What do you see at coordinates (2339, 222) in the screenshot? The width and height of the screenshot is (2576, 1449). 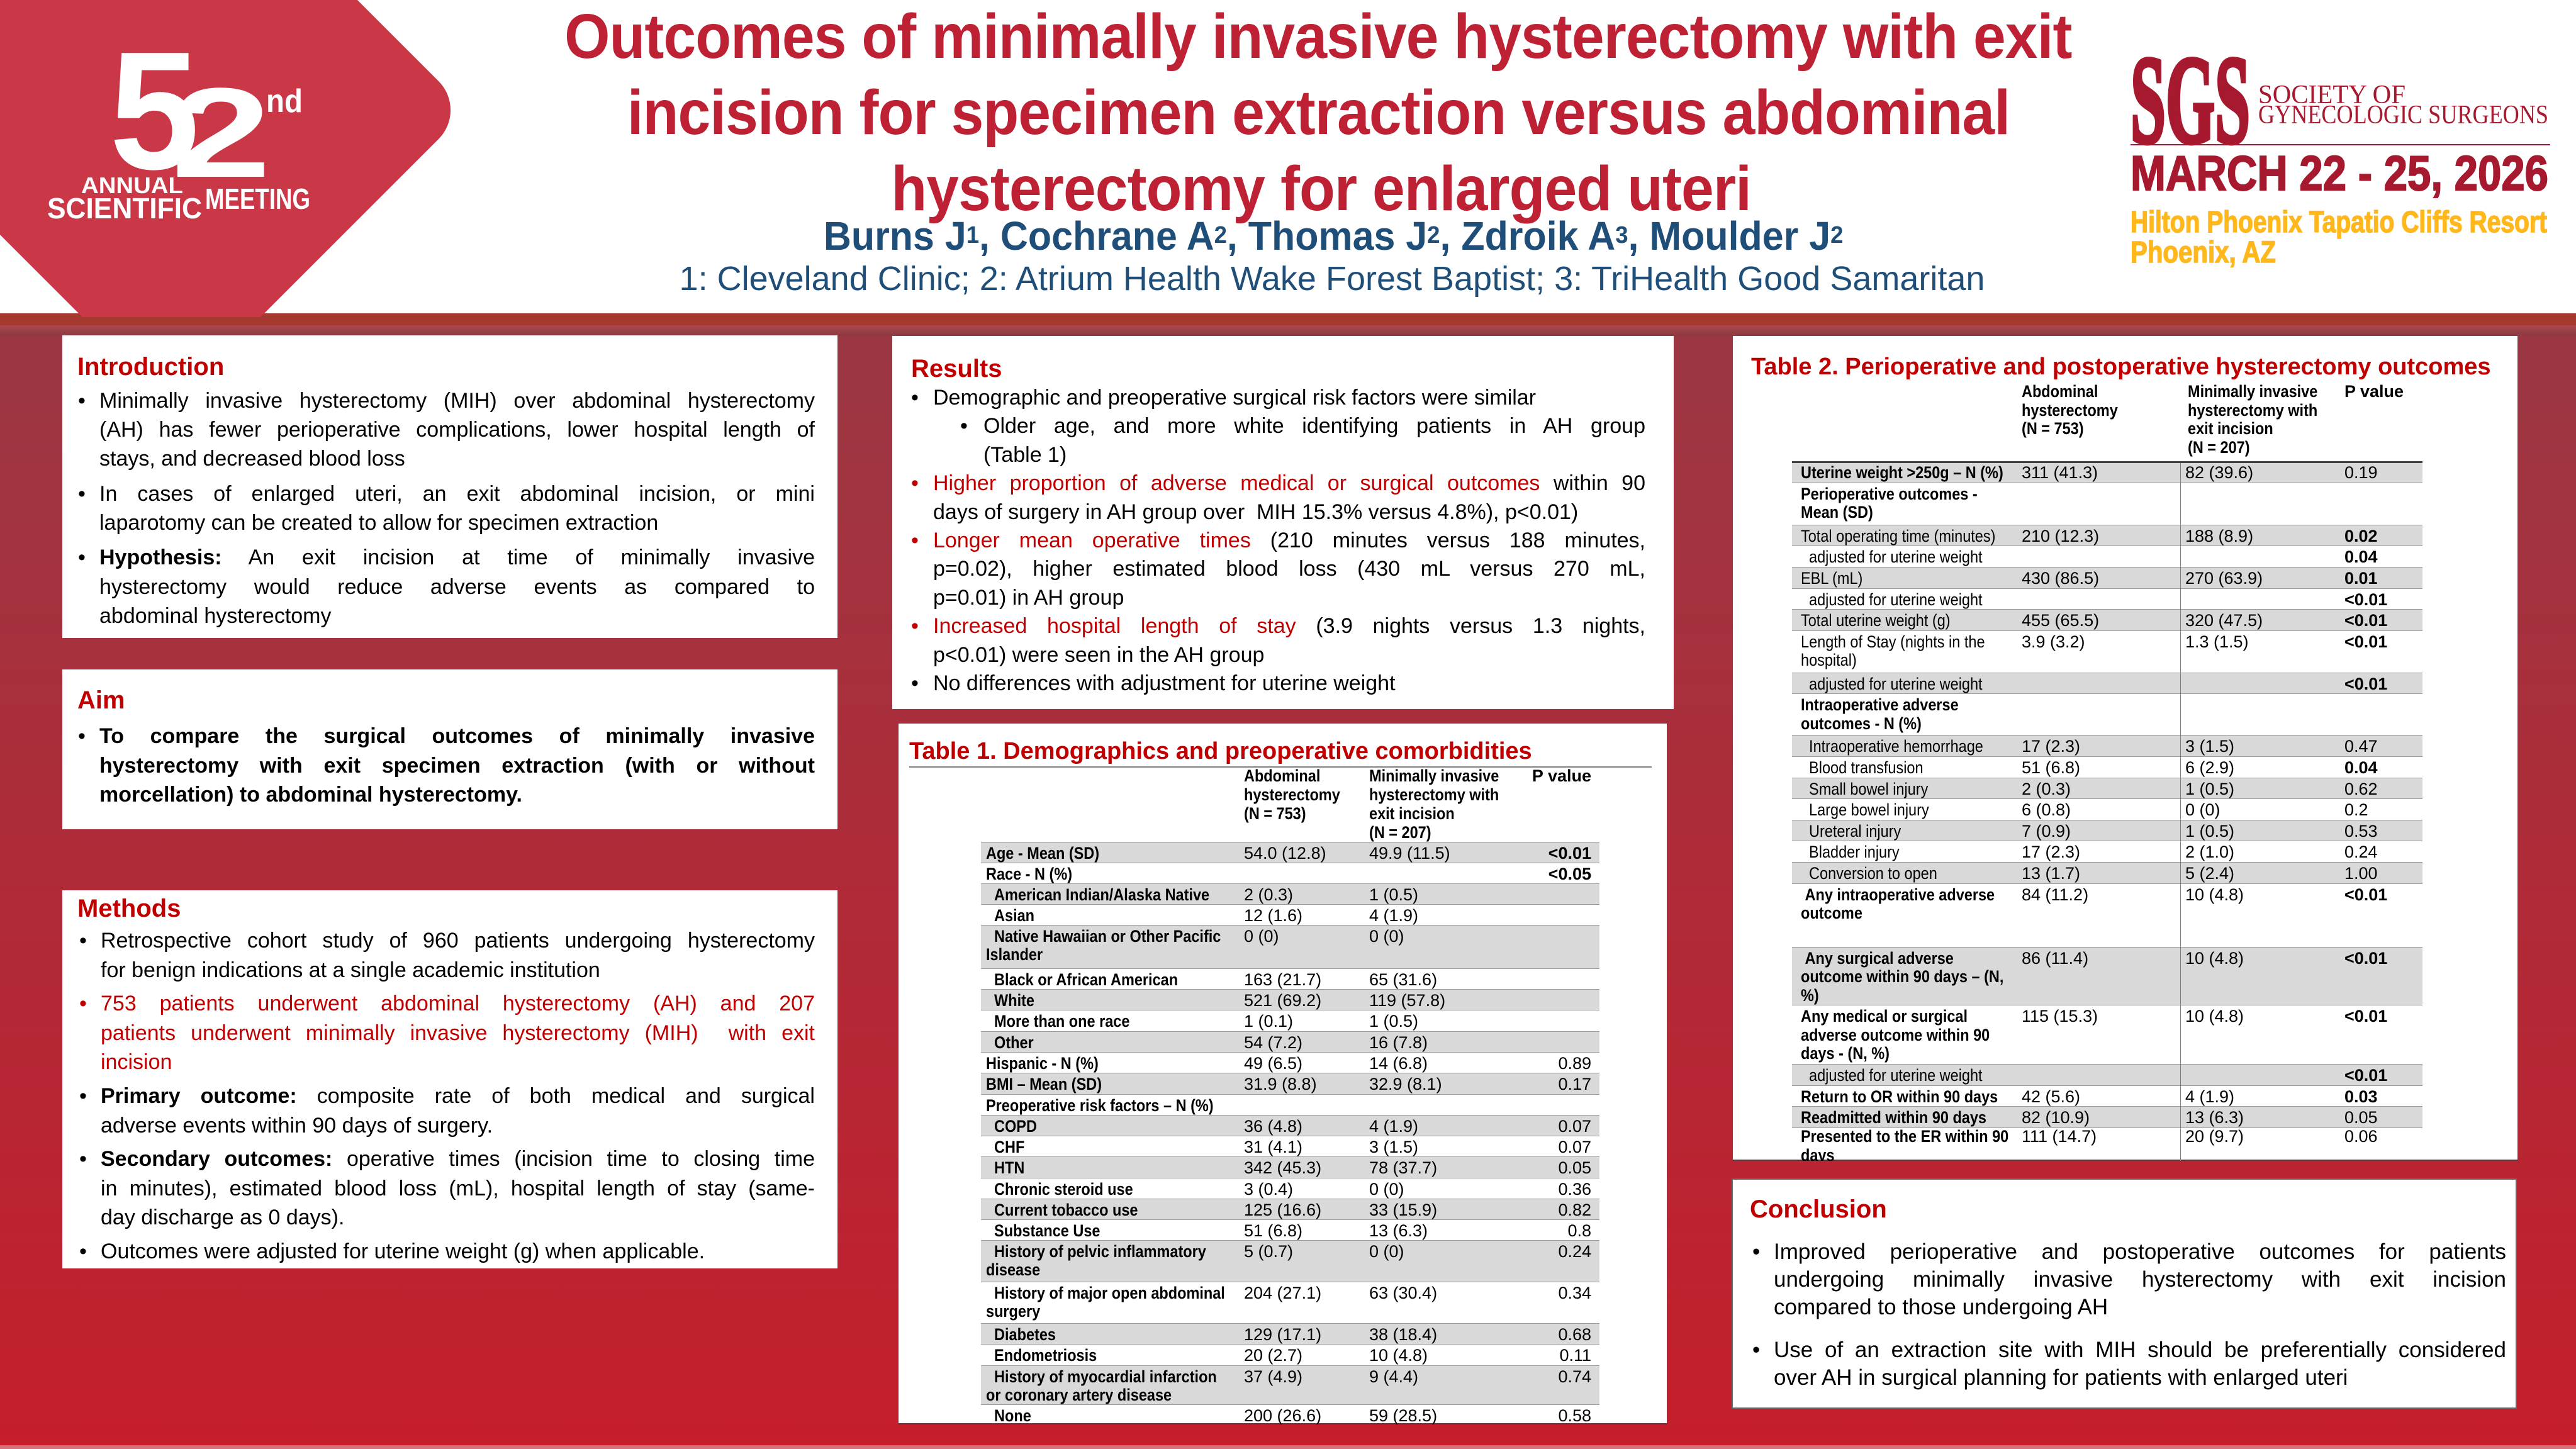 I see `svg-text:Hilton Phoenix Tapatio Cliffs: Hilton Phoenix Tapatio Cliffs Resort` at bounding box center [2339, 222].